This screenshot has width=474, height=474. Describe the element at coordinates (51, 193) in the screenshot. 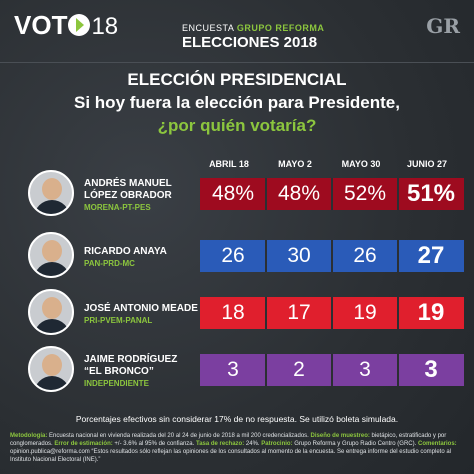

I see `lopez-obrador-photo` at that location.